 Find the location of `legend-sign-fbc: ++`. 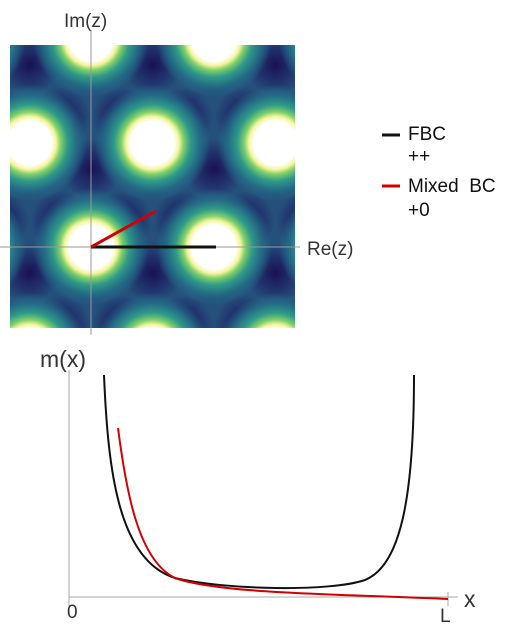

legend-sign-fbc: ++ is located at coordinates (419, 156).